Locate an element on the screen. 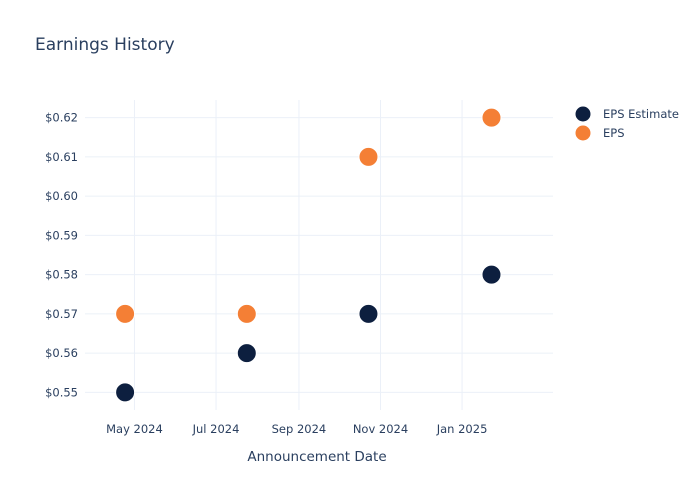 Image resolution: width=700 pixels, height=500 pixels. x-tick-label: Nov 2024 is located at coordinates (380, 429).